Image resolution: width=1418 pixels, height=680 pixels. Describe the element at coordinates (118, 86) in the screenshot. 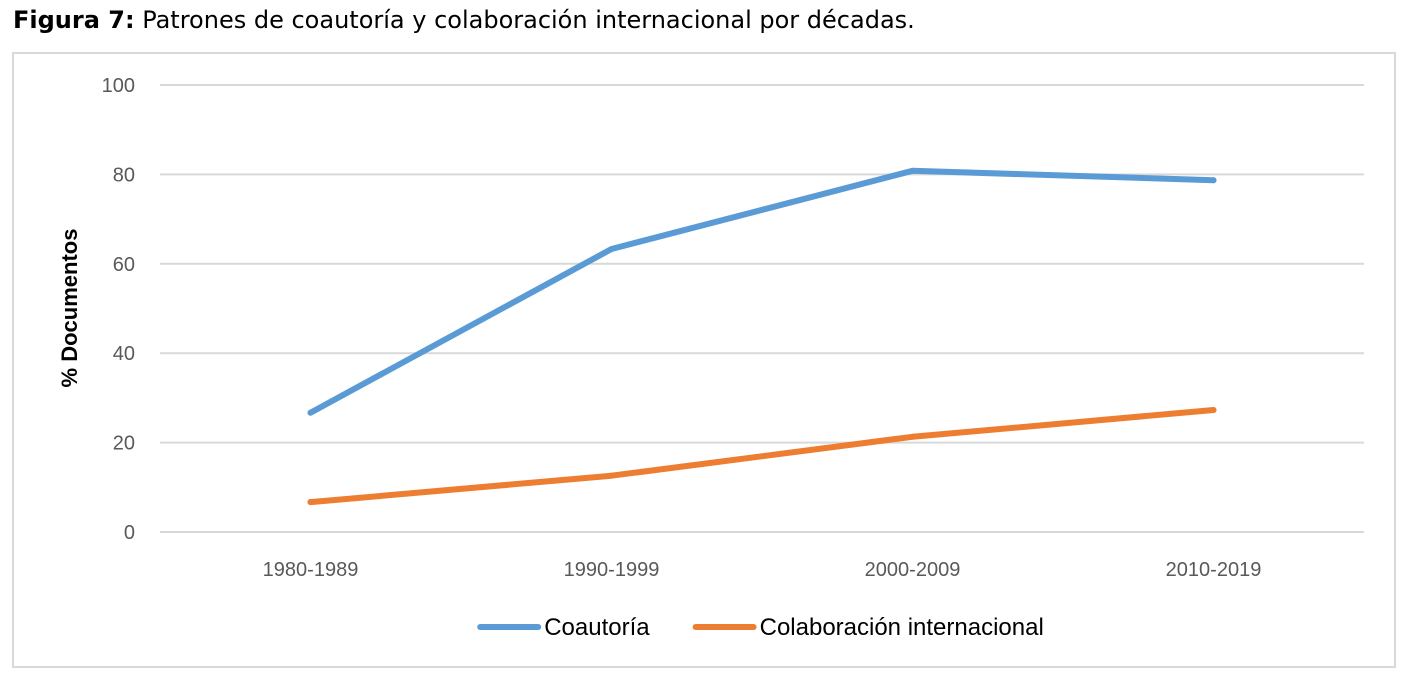

I see `y-tick-label: 100` at that location.